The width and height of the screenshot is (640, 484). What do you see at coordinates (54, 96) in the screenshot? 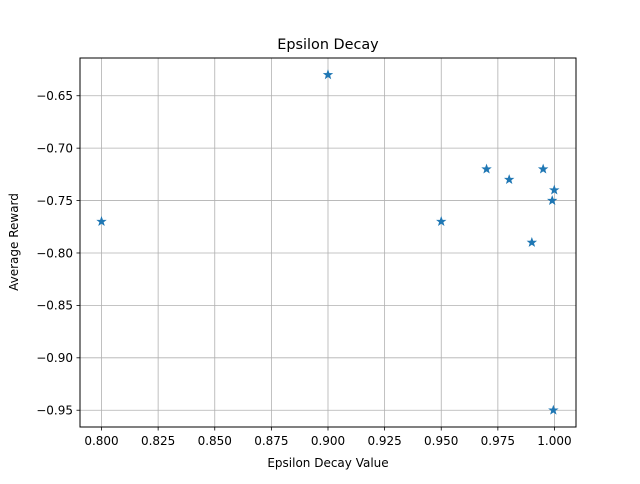
I see `y-tick-label: −0.65` at bounding box center [54, 96].